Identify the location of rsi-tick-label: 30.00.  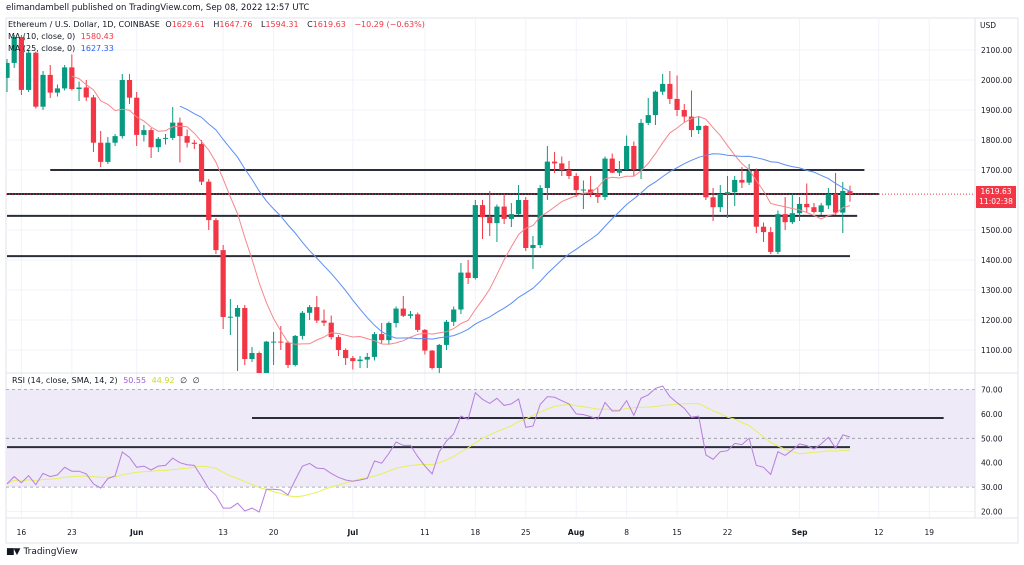
(992, 487).